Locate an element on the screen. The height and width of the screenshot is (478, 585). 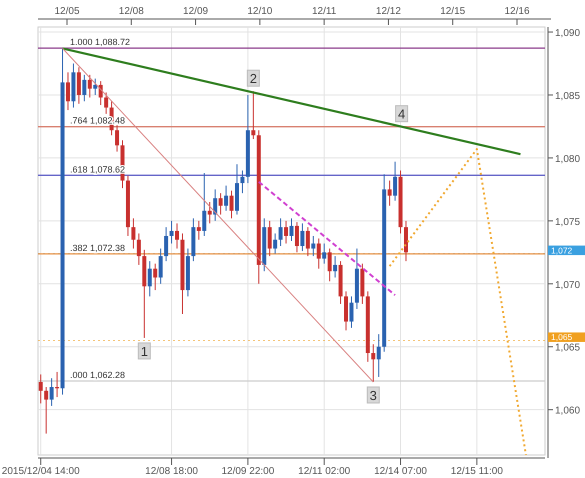
annotation: 3 is located at coordinates (373, 395).